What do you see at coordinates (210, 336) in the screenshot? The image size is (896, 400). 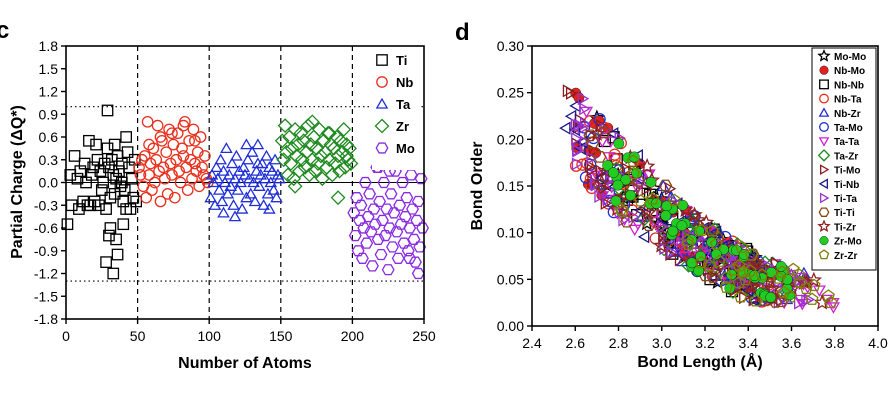 I see `panel-c-xtick-label: 100` at bounding box center [210, 336].